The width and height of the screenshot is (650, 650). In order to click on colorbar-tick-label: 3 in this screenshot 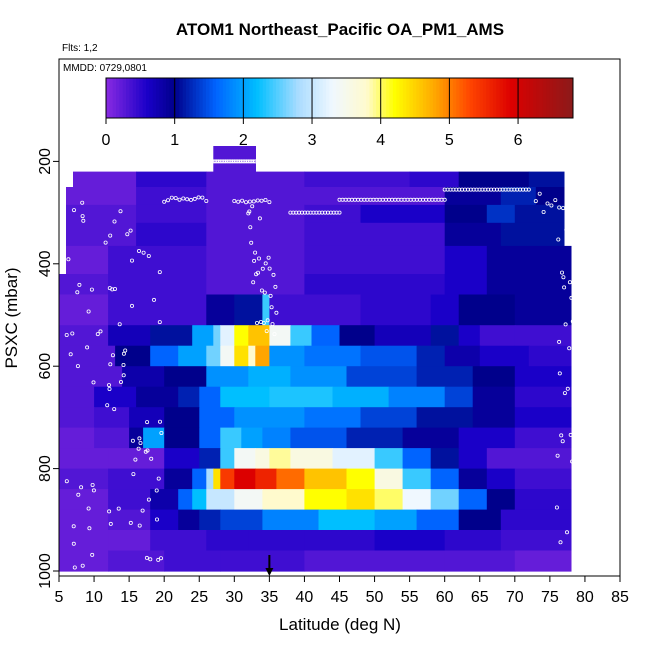, I will do `click(312, 140)`.